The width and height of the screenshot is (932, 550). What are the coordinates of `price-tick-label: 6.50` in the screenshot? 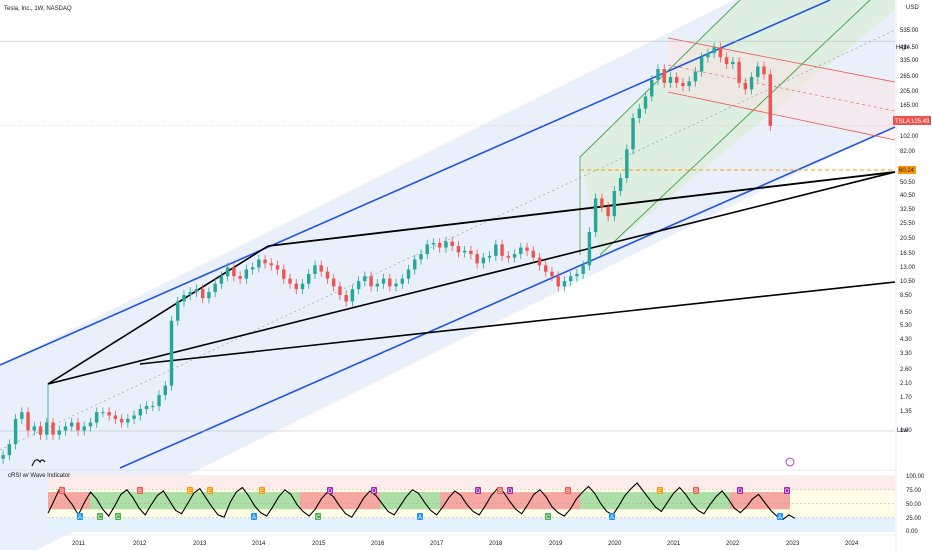 It's located at (906, 313).